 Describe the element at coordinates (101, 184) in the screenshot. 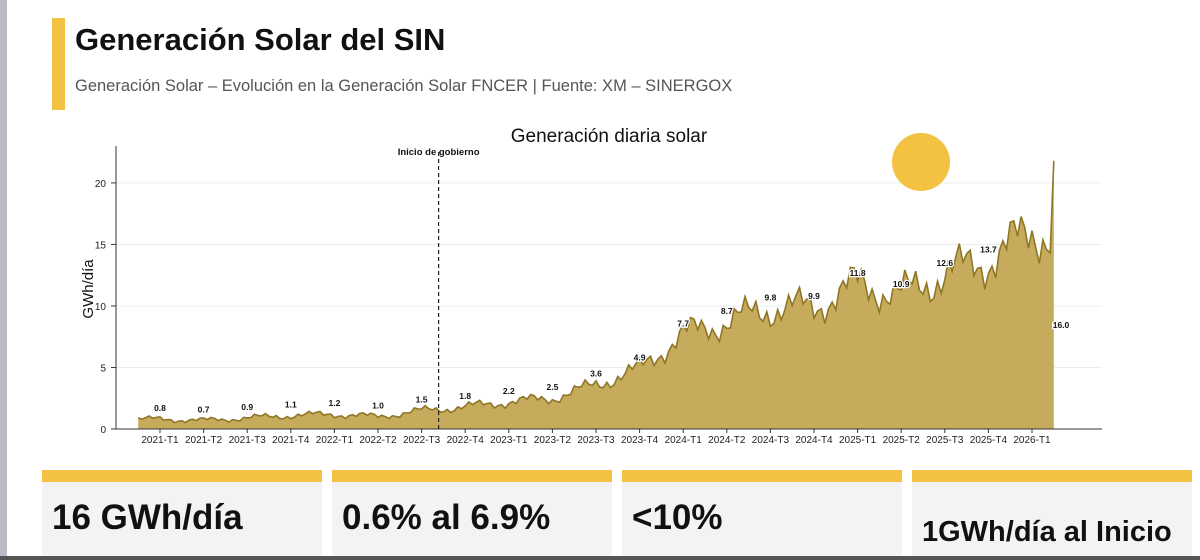

I see `y-tick-label: 20` at that location.